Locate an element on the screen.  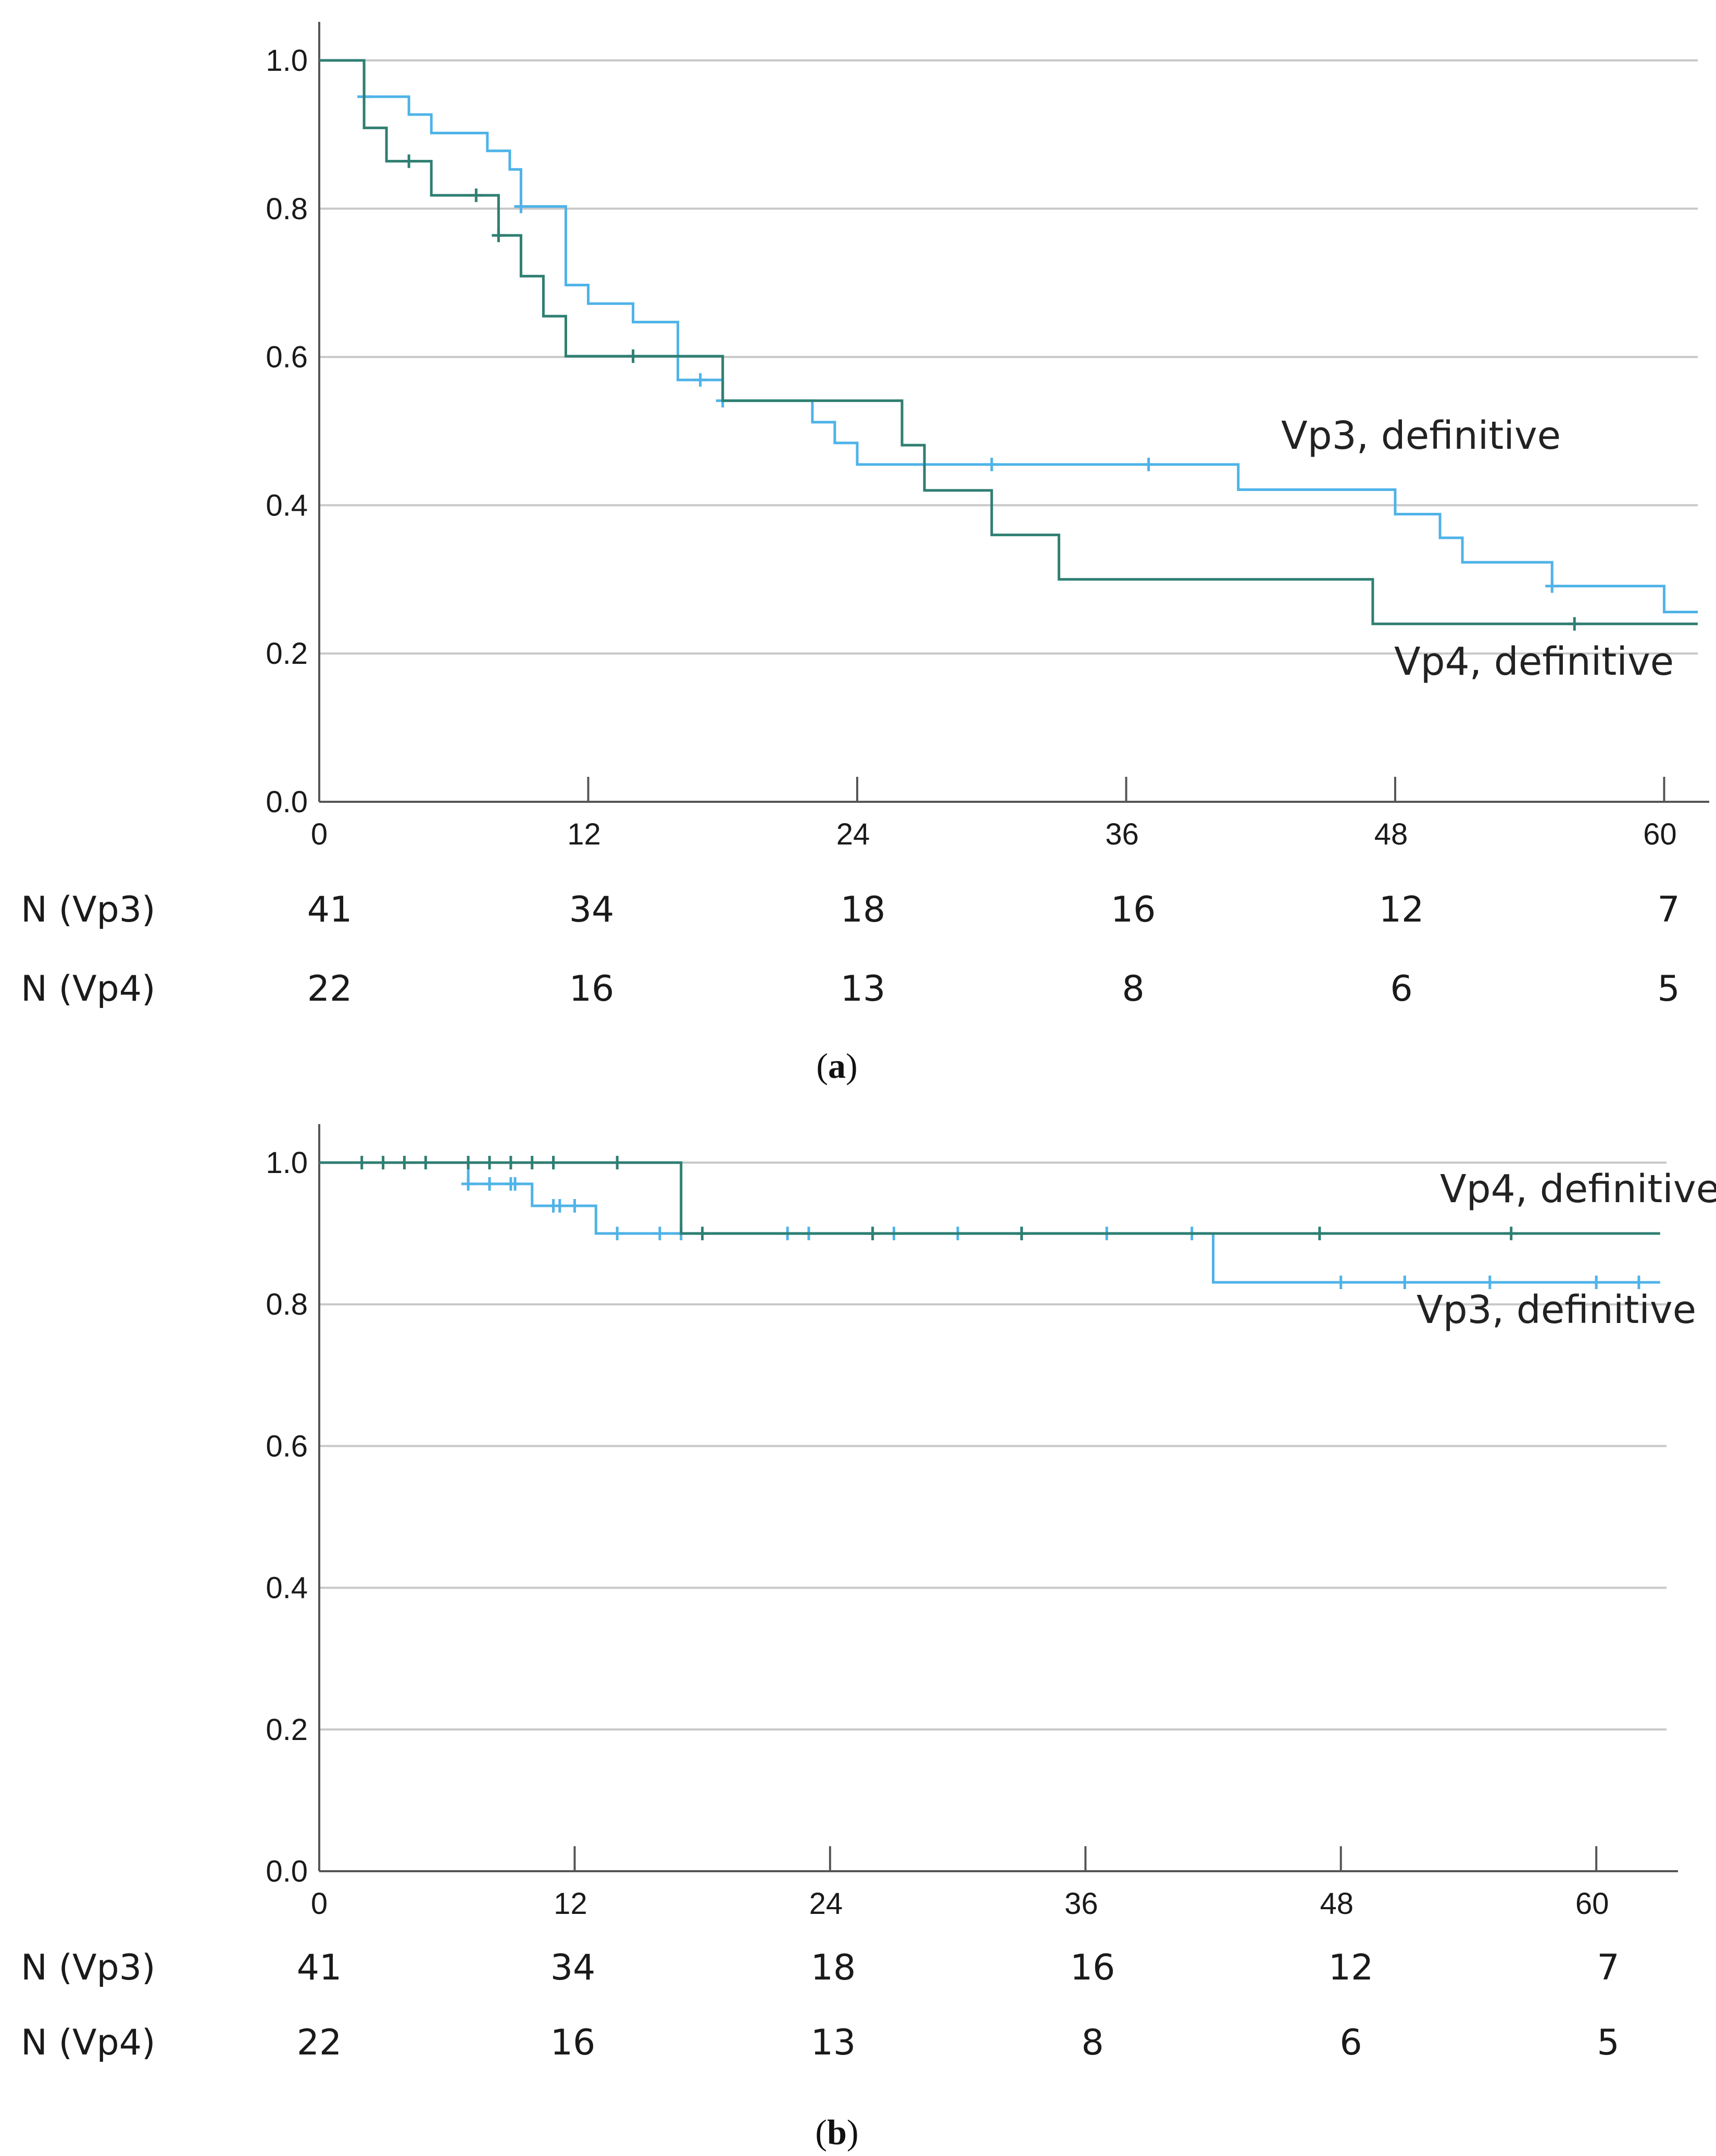
panel-label: (b) is located at coordinates (836, 2132).